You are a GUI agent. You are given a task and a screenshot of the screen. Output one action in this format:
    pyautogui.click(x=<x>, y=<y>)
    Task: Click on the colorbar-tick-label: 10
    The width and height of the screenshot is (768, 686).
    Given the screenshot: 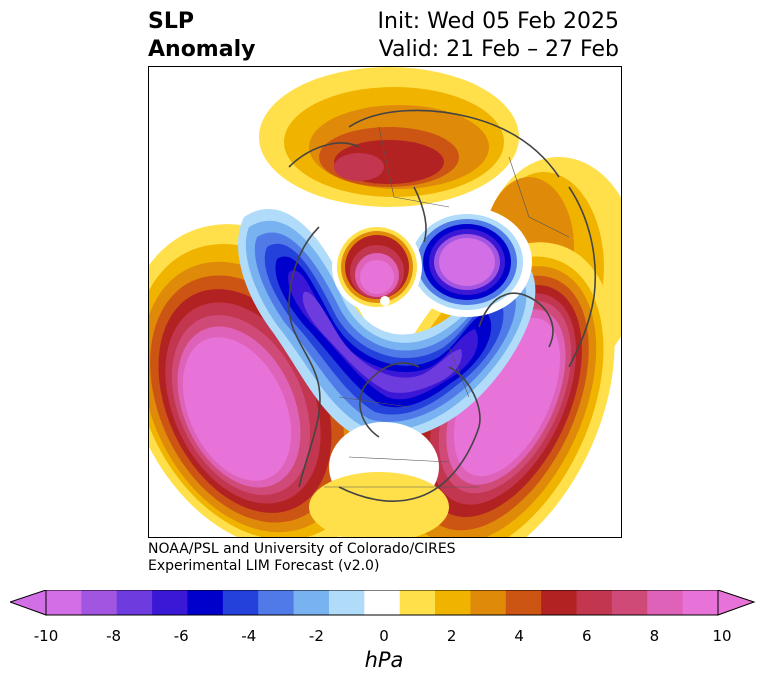 What is the action you would take?
    pyautogui.click(x=722, y=636)
    